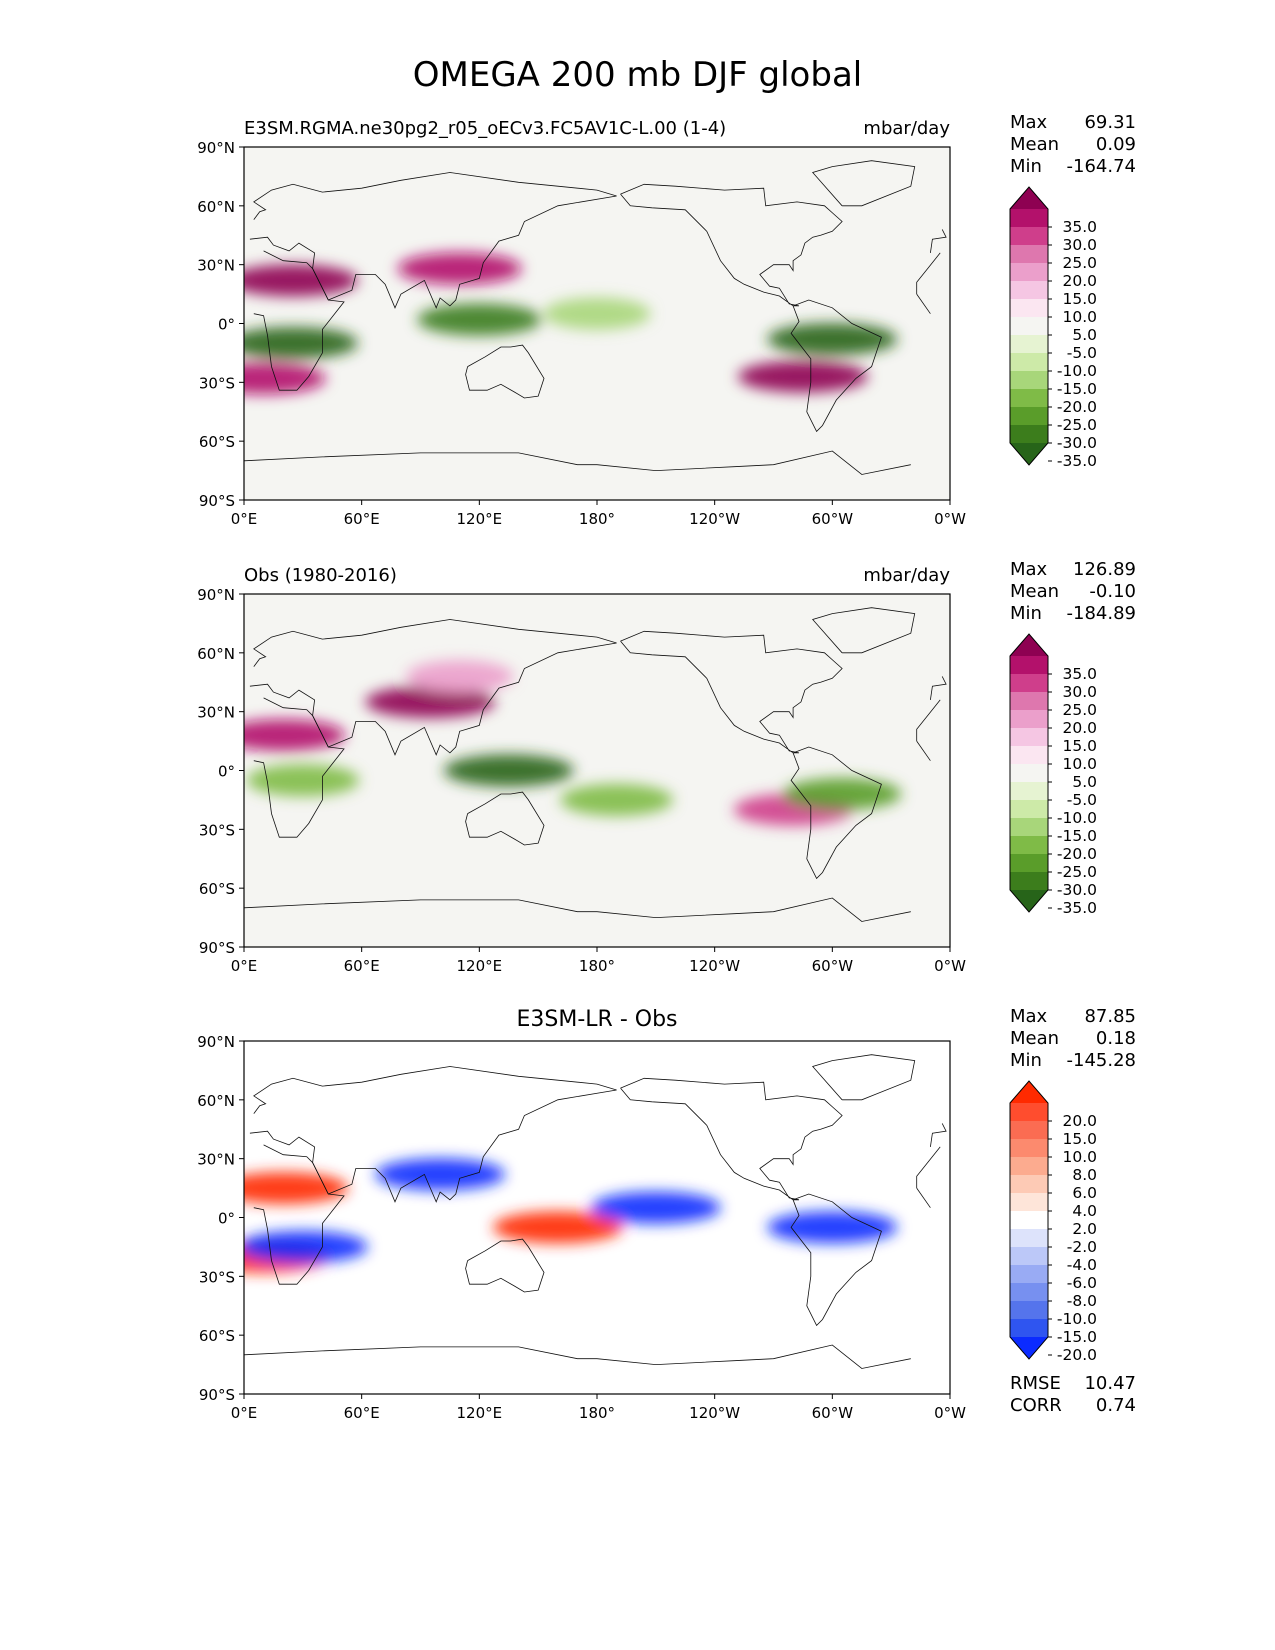 This screenshot has width=1275, height=1650. Describe the element at coordinates (1082, 1301) in the screenshot. I see `colorbar-tick-label: -8.0` at that location.